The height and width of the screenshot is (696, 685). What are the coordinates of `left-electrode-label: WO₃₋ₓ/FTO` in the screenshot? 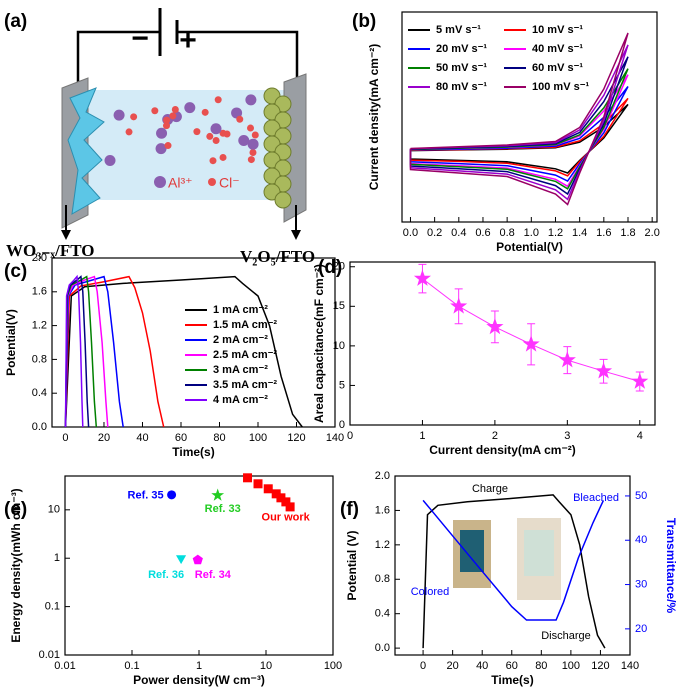 It's located at (50, 250).